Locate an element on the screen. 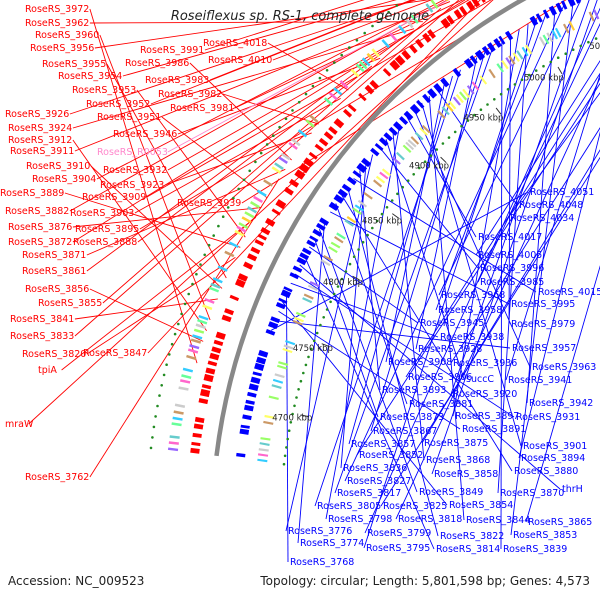  forward-gene-label: RoseRS_3820 is located at coordinates (54, 354).